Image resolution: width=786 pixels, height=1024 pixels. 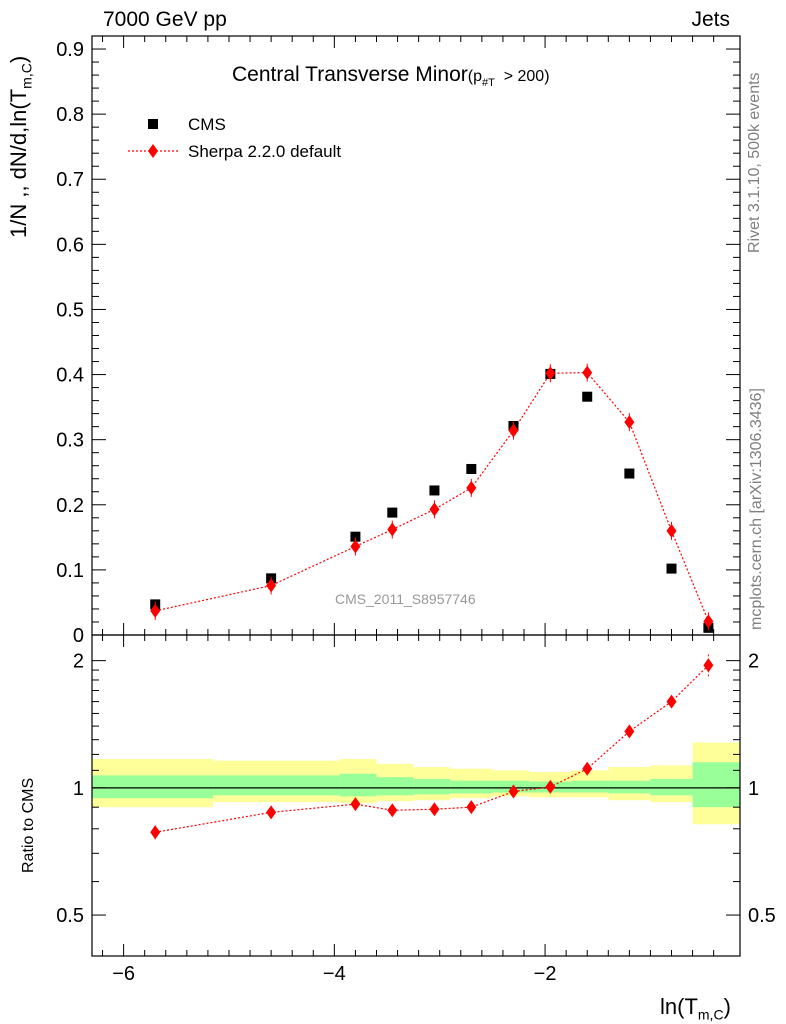 What do you see at coordinates (762, 916) in the screenshot?
I see `ratio-y-tick-label-right: 0.5` at bounding box center [762, 916].